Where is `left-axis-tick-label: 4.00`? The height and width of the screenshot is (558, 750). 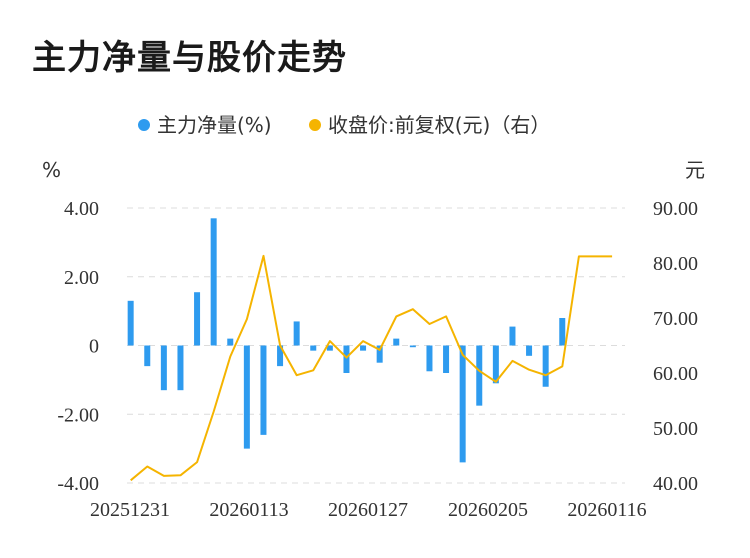
left-axis-tick-label: 4.00 is located at coordinates (81, 209).